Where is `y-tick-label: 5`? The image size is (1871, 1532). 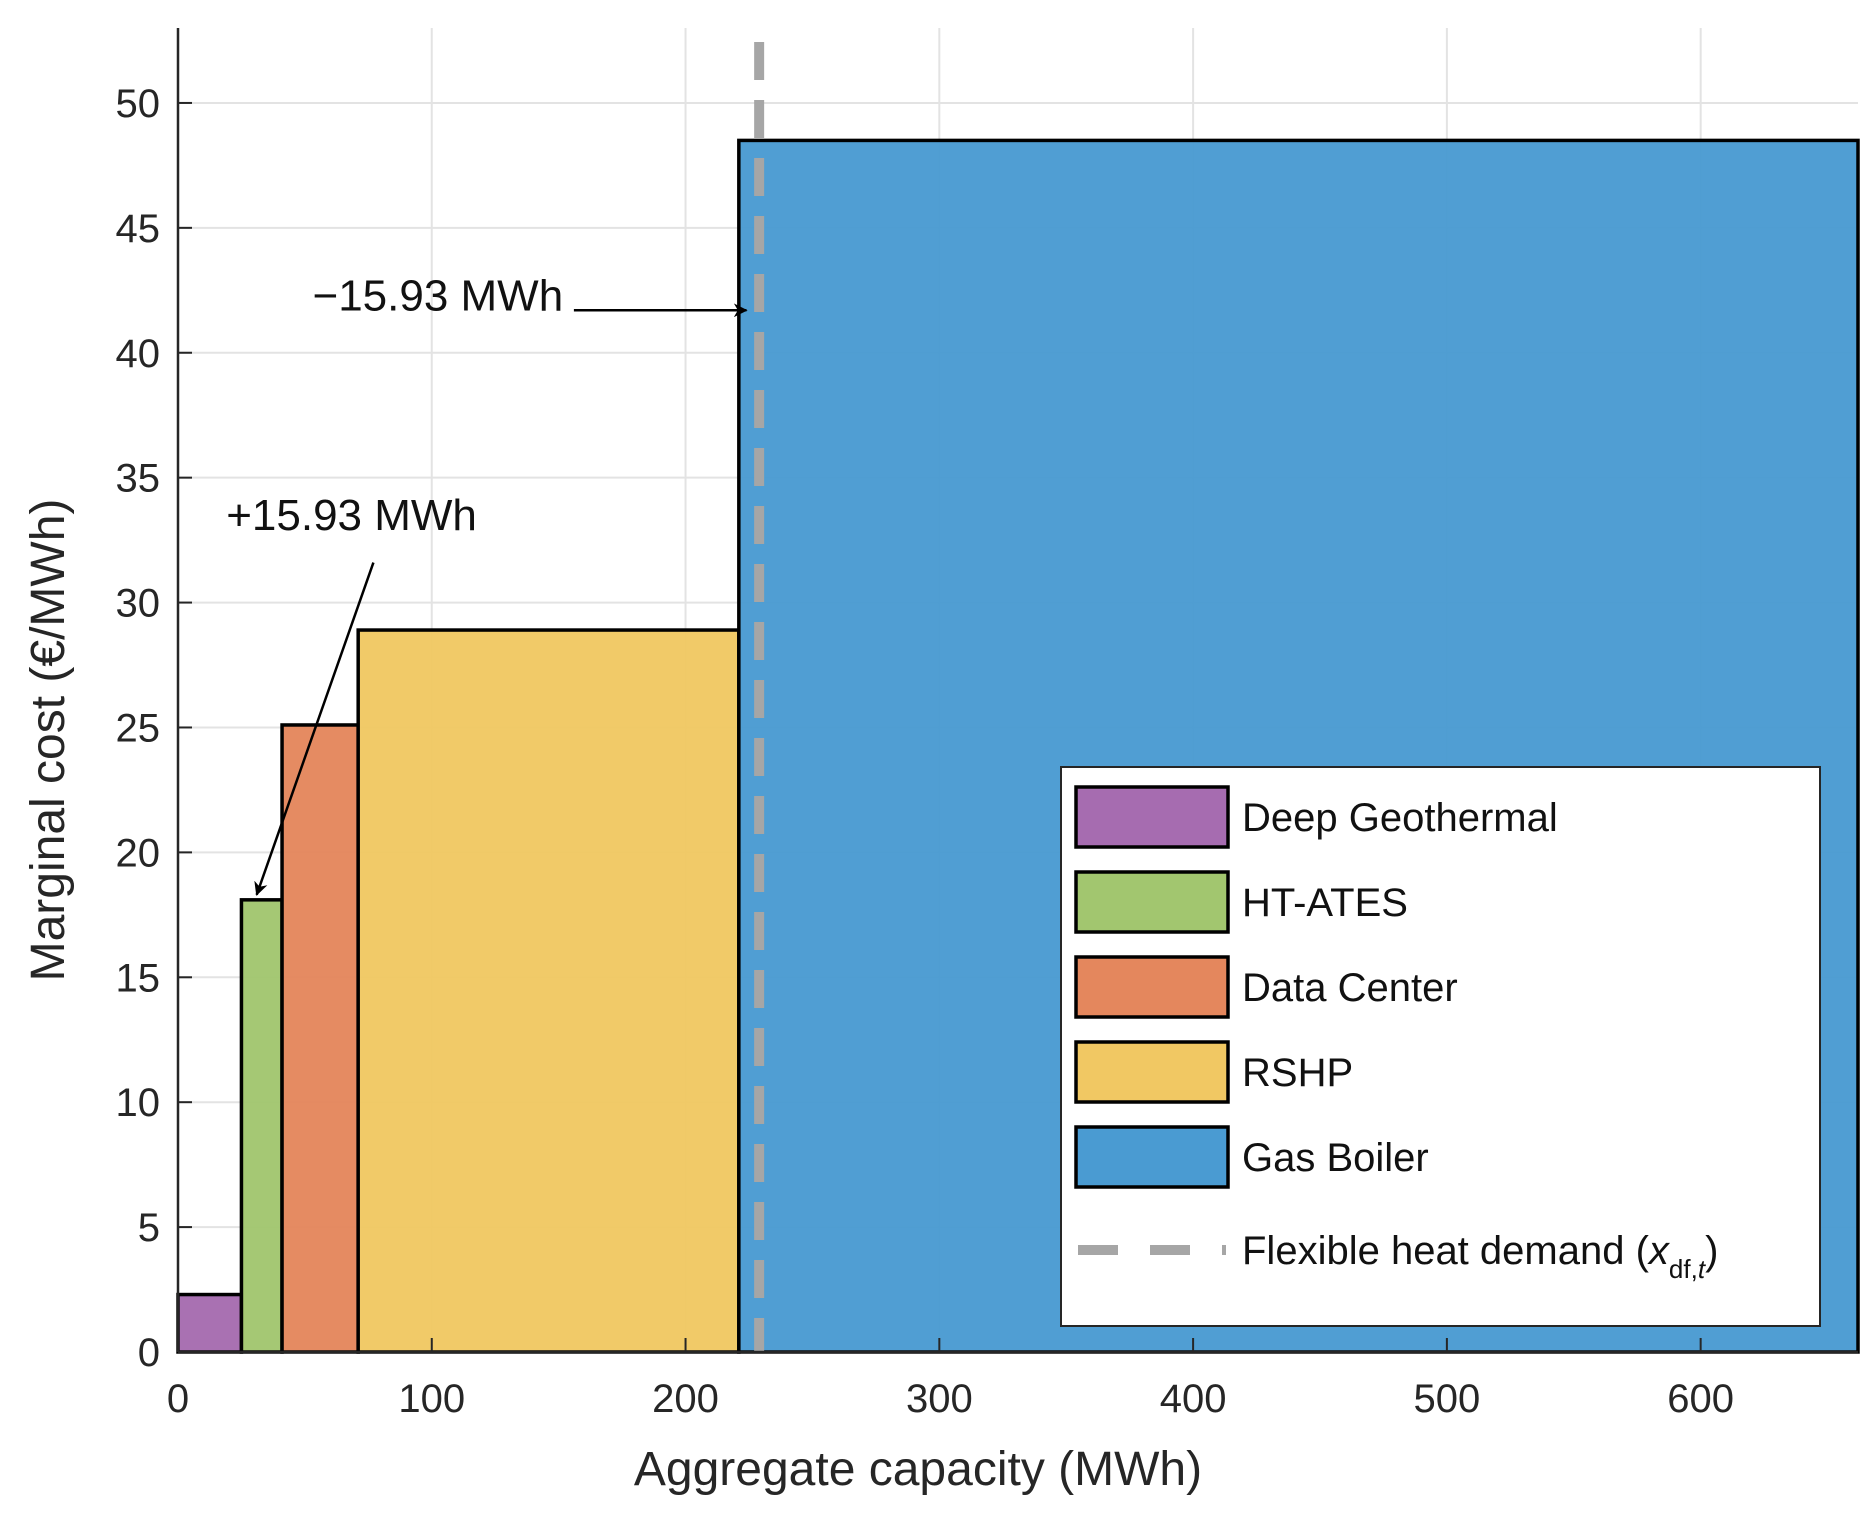
y-tick-label: 5 is located at coordinates (149, 1228).